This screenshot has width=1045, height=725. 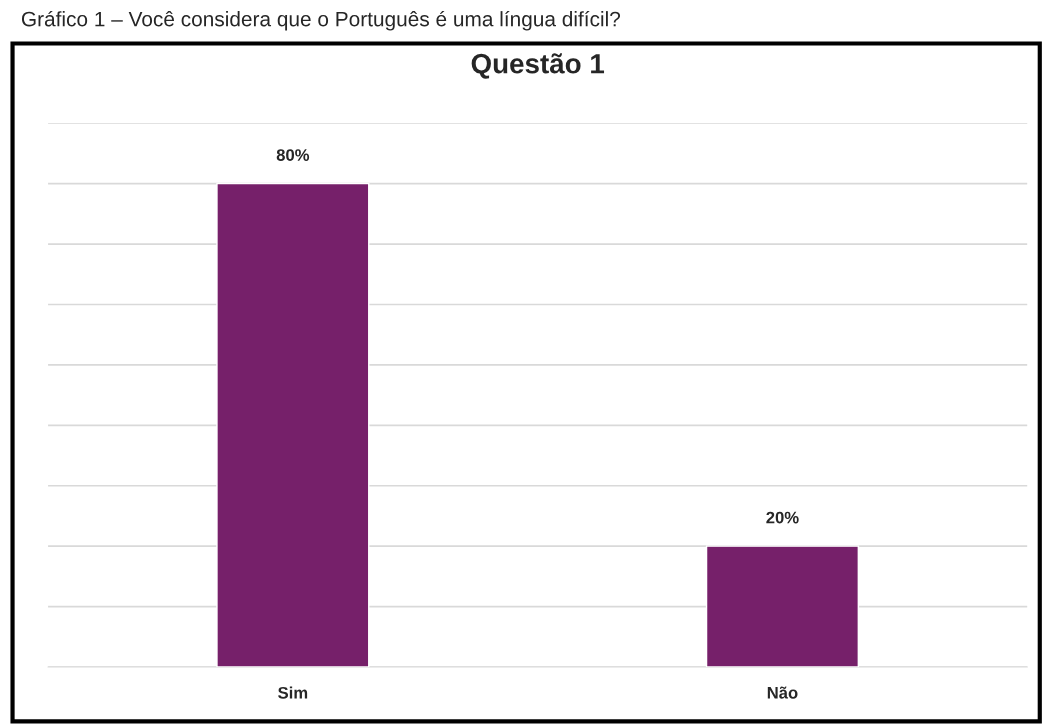 What do you see at coordinates (782, 517) in the screenshot?
I see `data-label: 20%` at bounding box center [782, 517].